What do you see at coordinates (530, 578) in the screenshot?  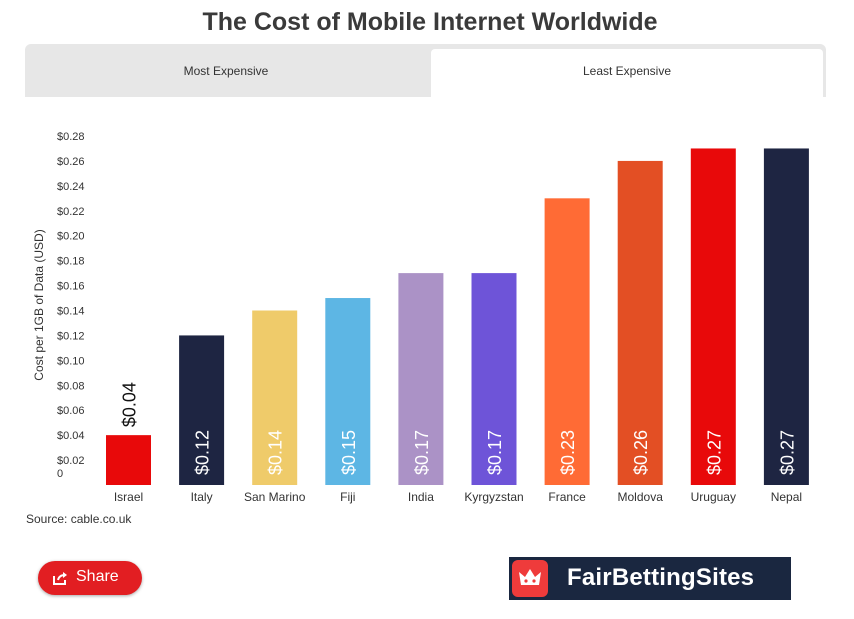 I see `crown-icon` at bounding box center [530, 578].